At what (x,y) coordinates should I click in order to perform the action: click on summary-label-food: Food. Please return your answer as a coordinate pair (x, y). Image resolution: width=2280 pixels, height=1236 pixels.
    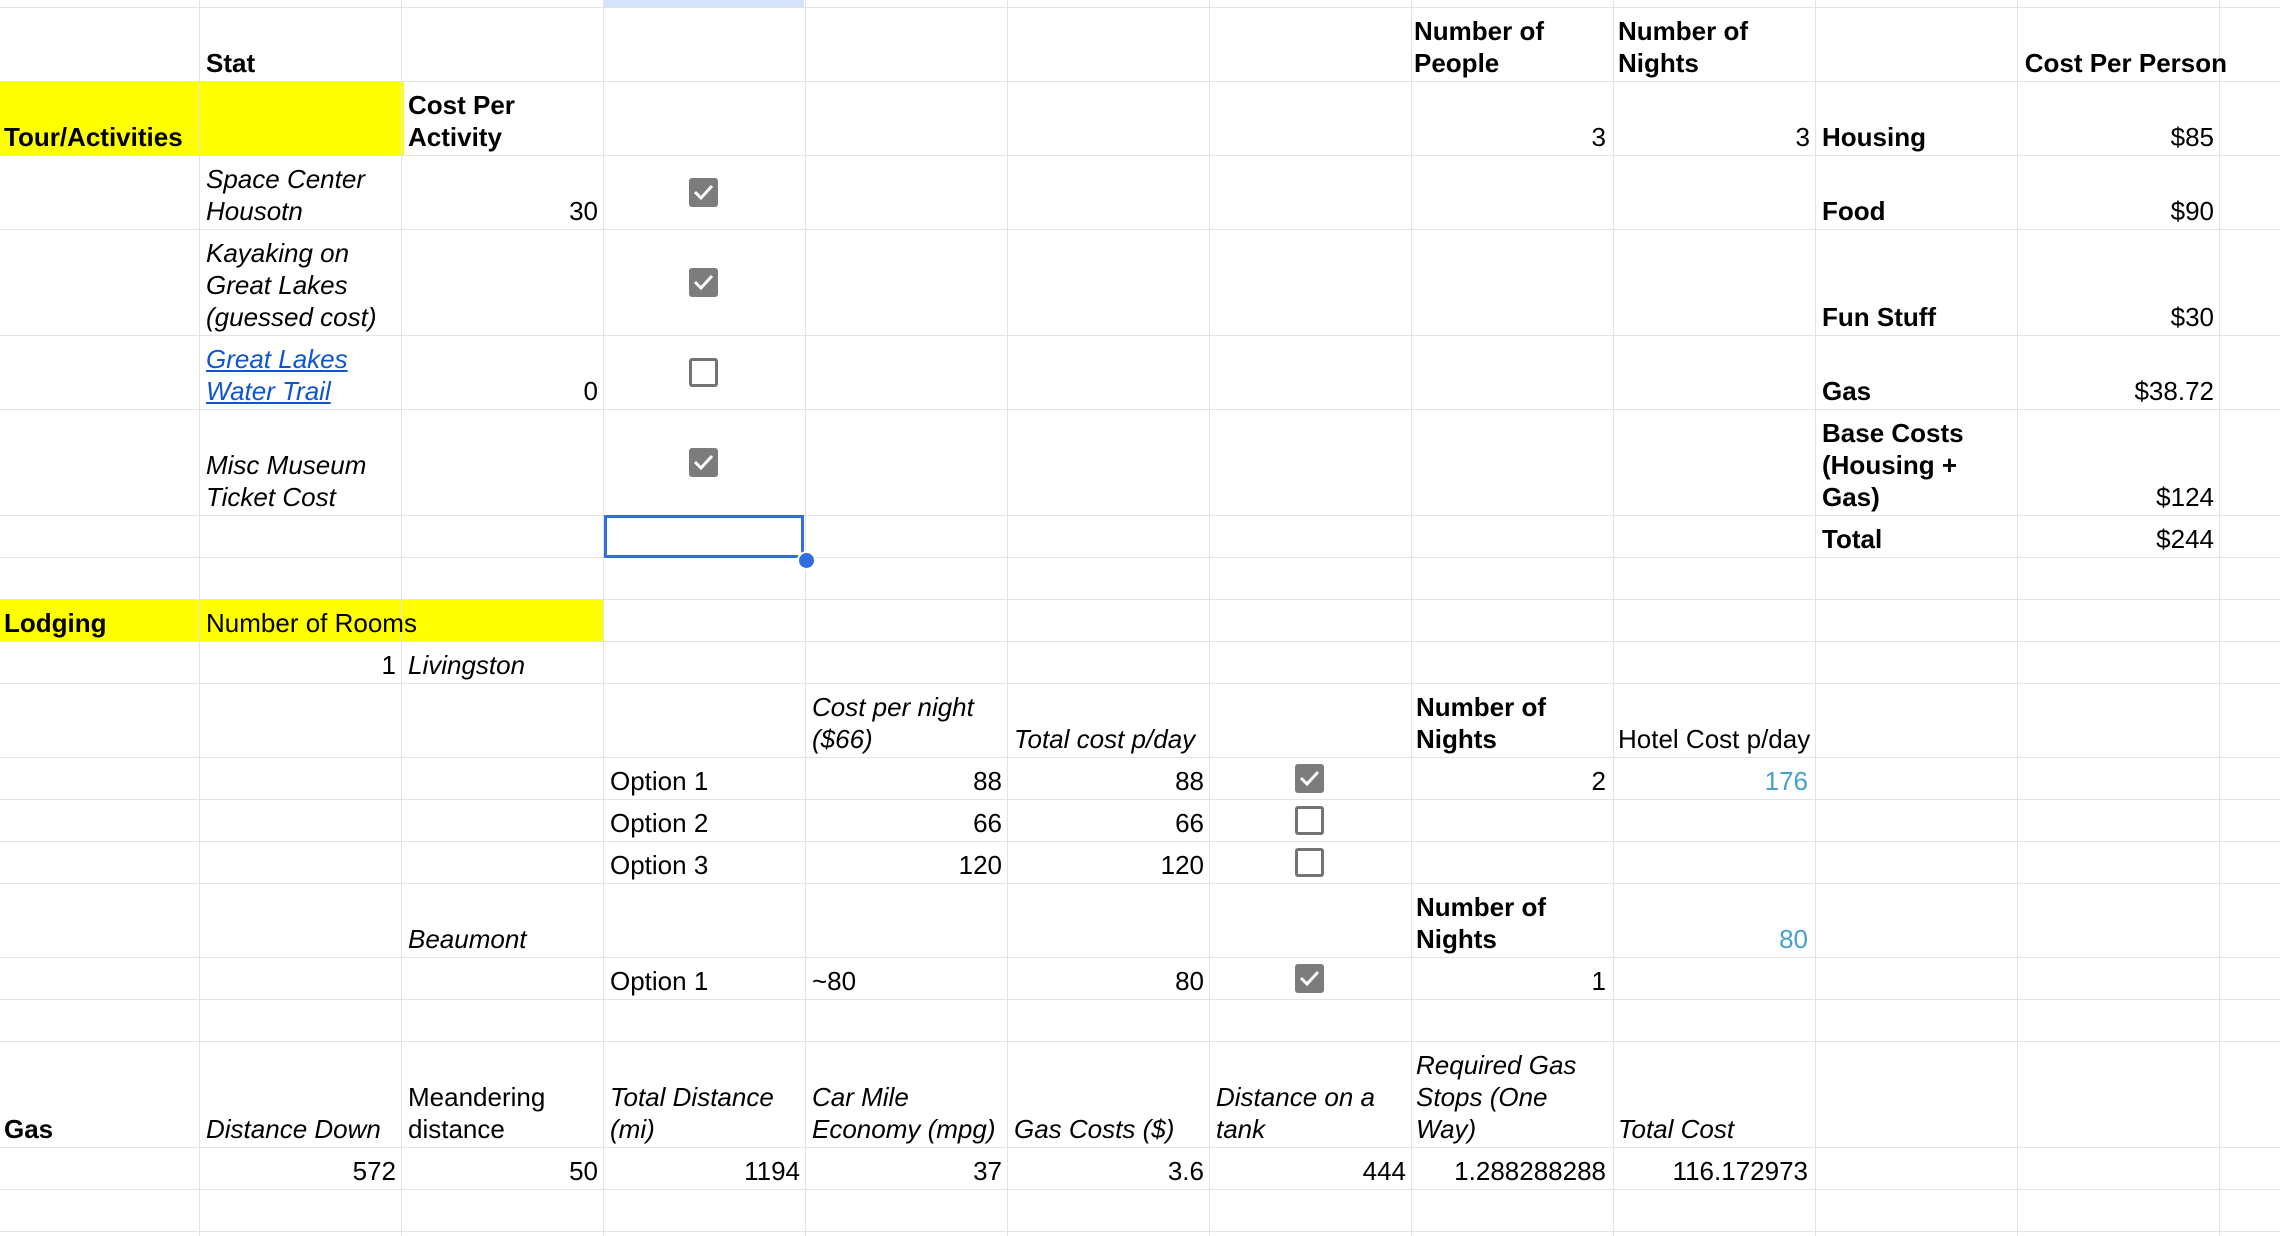
    Looking at the image, I should click on (1854, 211).